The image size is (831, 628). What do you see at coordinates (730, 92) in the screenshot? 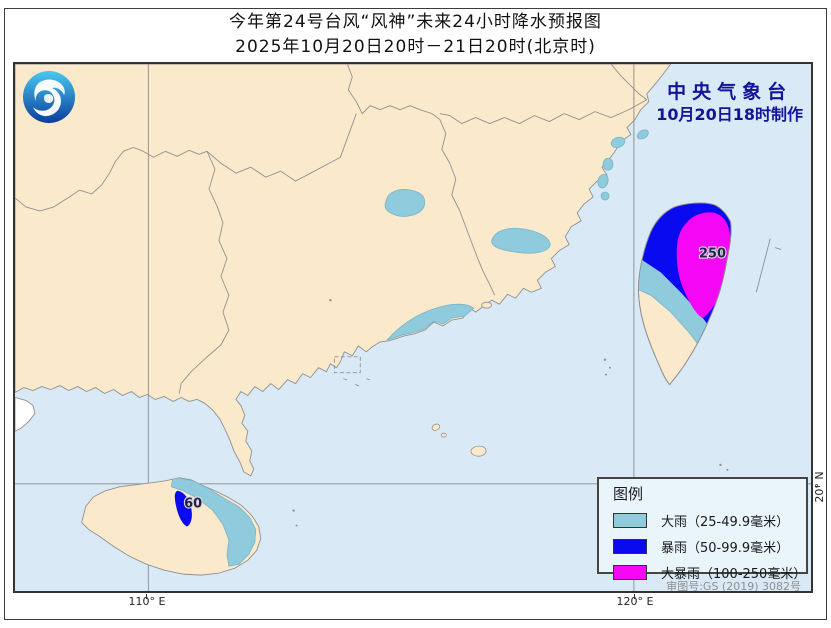
I see `agency-name: 中央气象台` at bounding box center [730, 92].